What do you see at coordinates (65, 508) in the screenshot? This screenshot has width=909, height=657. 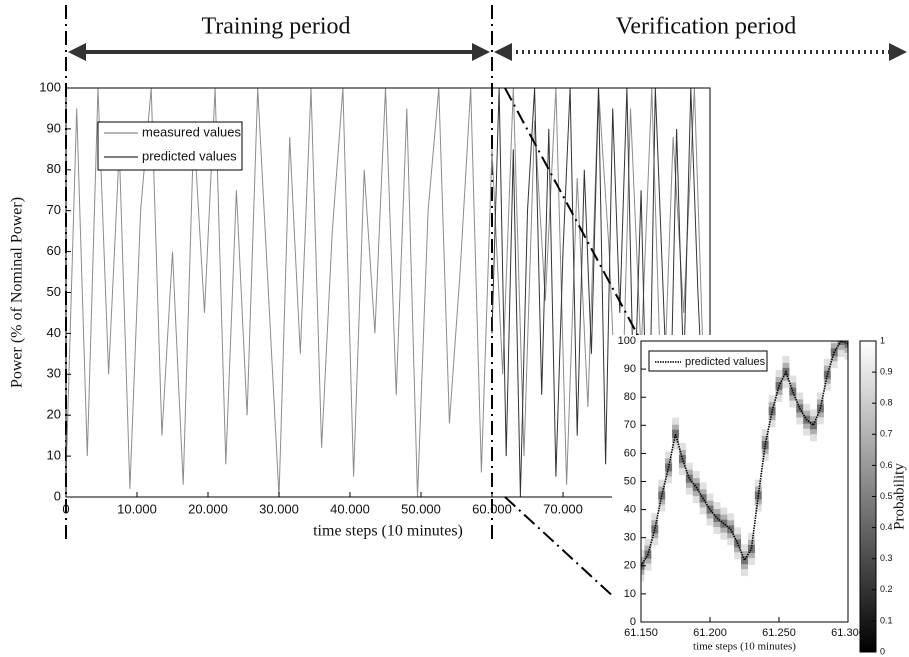 I see `x-tick-label: 0` at bounding box center [65, 508].